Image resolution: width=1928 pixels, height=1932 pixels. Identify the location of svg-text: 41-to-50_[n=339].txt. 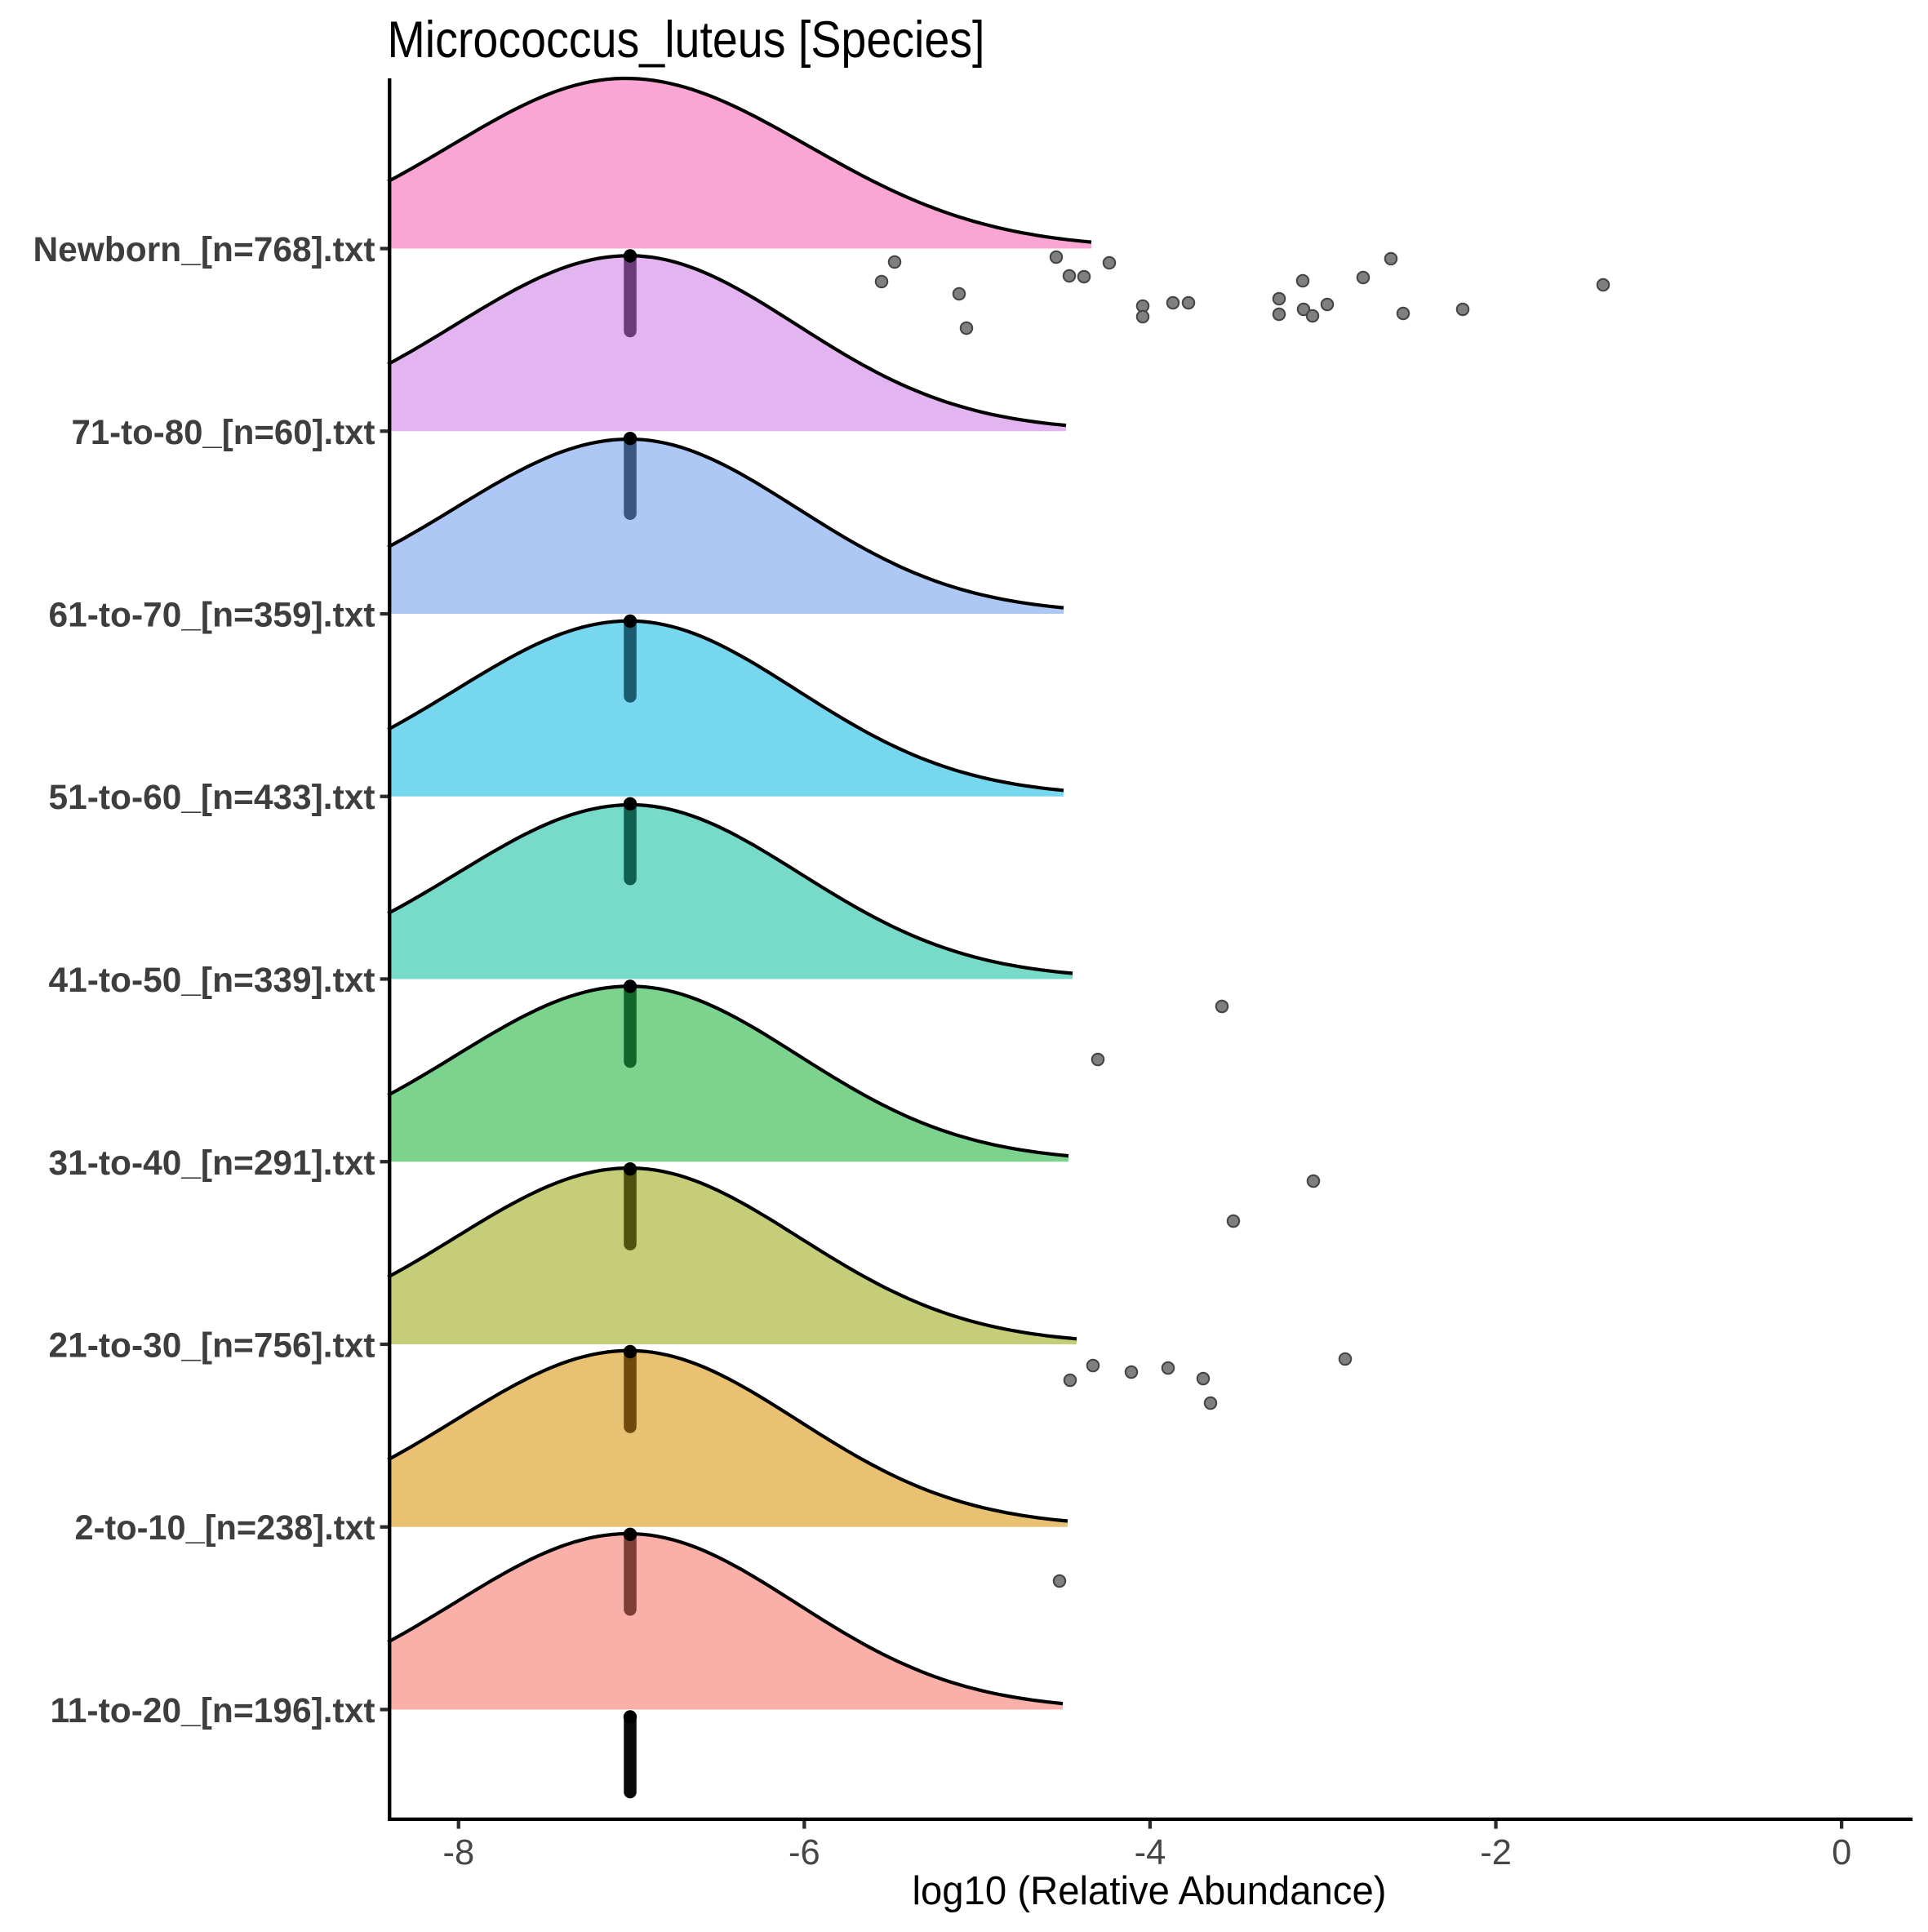
(212, 980).